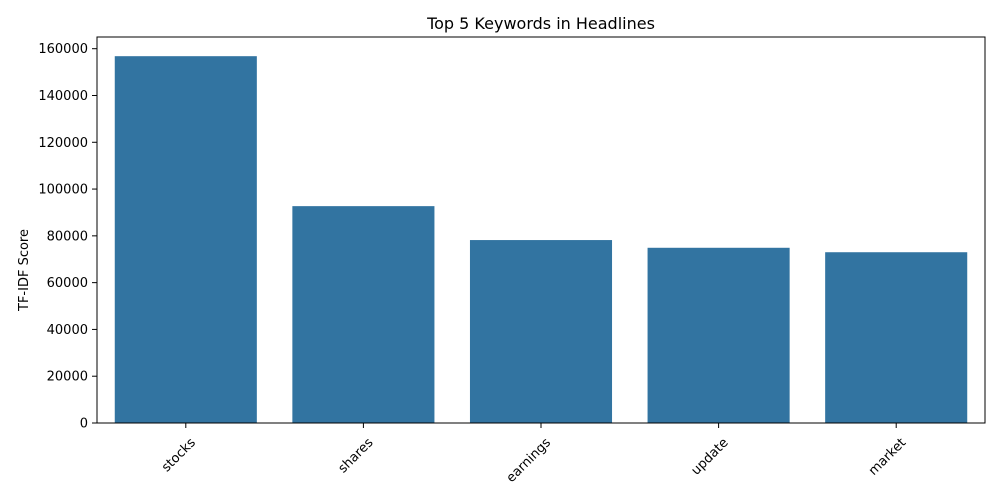 The width and height of the screenshot is (1000, 504). Describe the element at coordinates (710, 456) in the screenshot. I see `x-tick-label-update: update` at that location.